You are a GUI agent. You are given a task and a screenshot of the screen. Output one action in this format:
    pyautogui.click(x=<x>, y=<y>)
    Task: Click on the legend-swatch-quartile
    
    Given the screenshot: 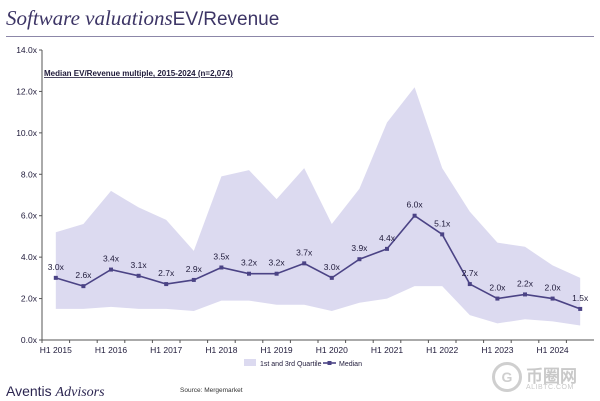 What is the action you would take?
    pyautogui.click(x=250, y=362)
    